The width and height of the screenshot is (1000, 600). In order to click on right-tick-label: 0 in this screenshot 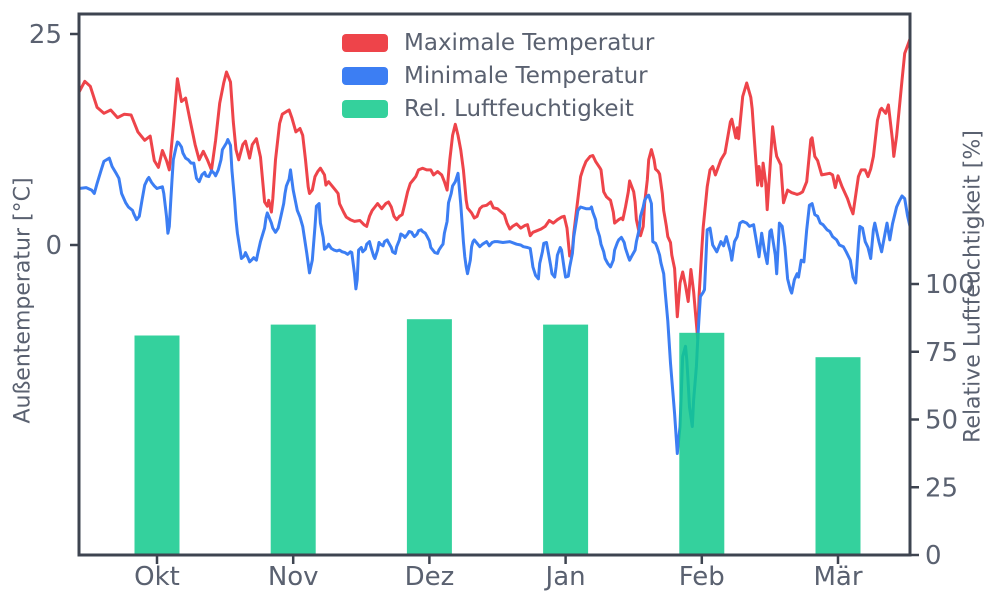, I will do `click(933, 556)`.